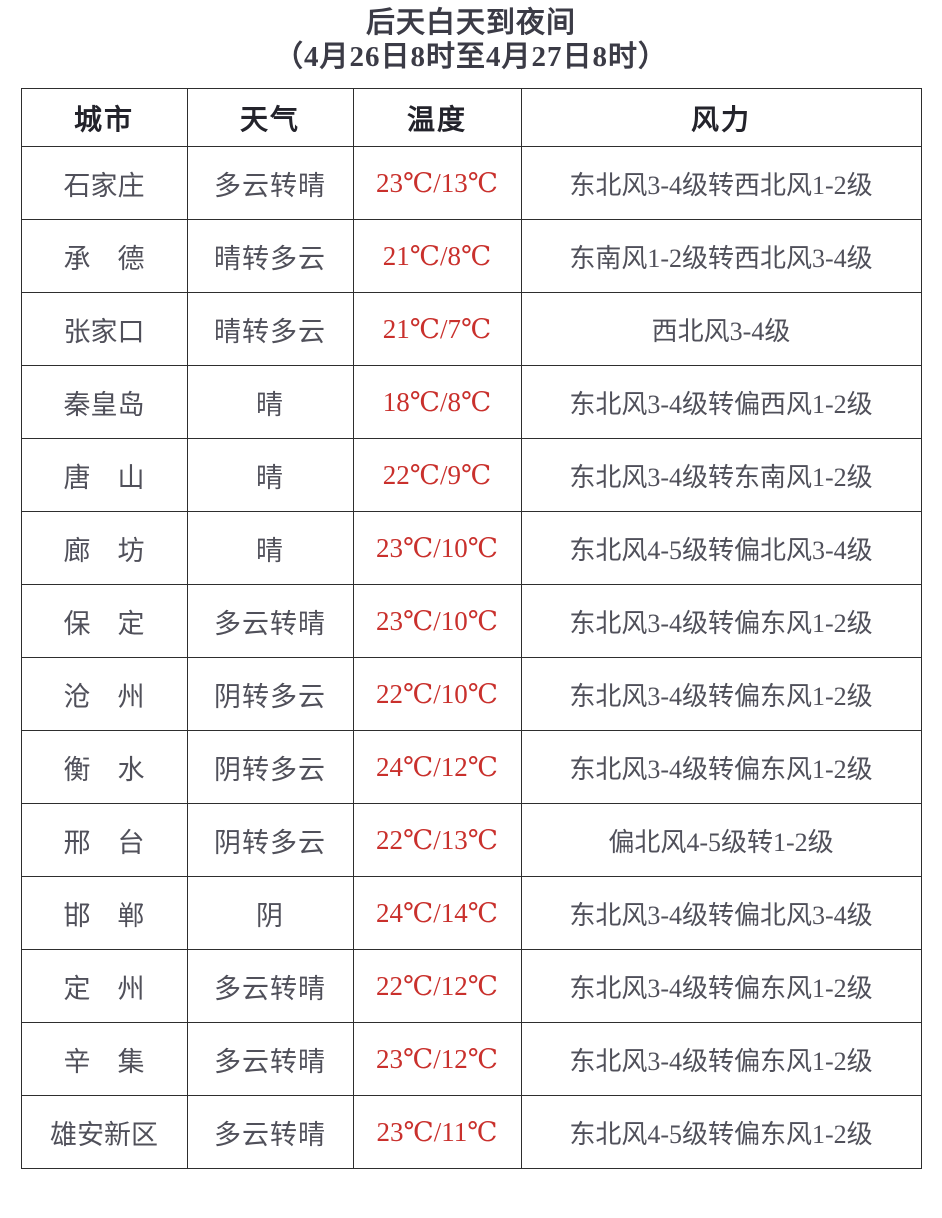  I want to click on table-row: 保 定多云转晴 23℃/10℃ 东北风3-4级转偏东风1-2级, so click(471, 621).